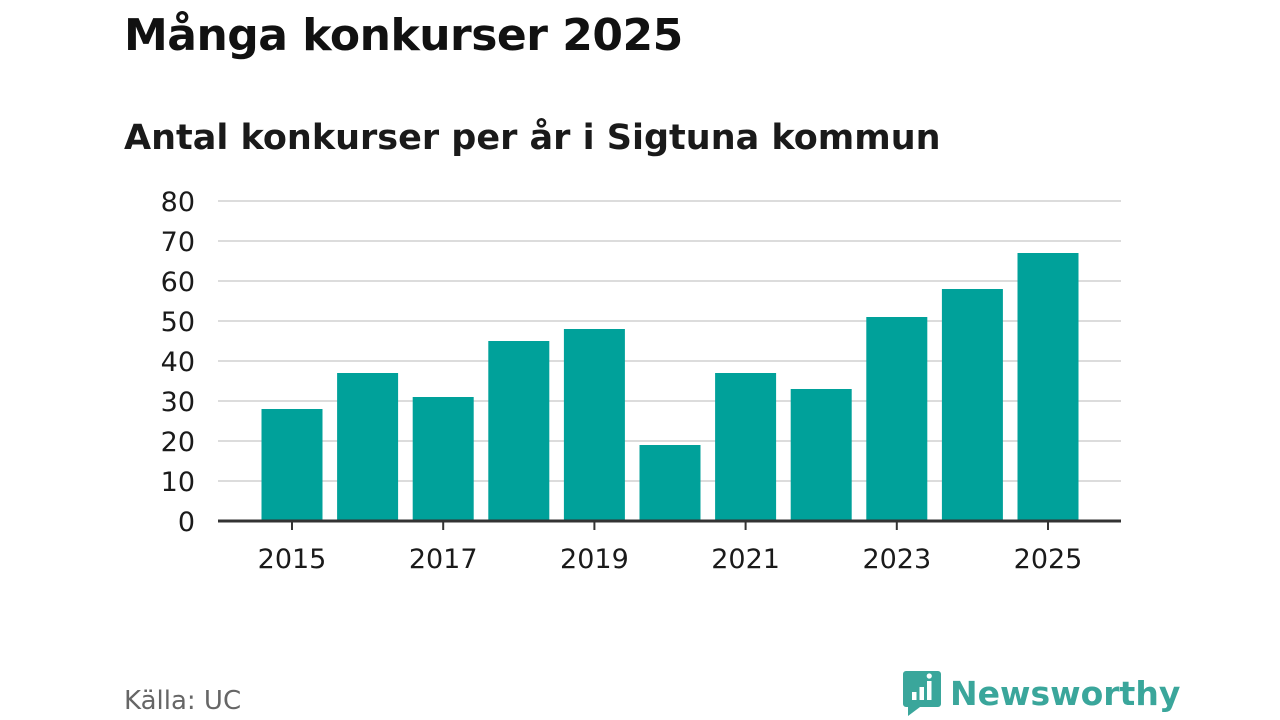  Describe the element at coordinates (922, 693) in the screenshot. I see `newsworthy-logo-icon` at that location.